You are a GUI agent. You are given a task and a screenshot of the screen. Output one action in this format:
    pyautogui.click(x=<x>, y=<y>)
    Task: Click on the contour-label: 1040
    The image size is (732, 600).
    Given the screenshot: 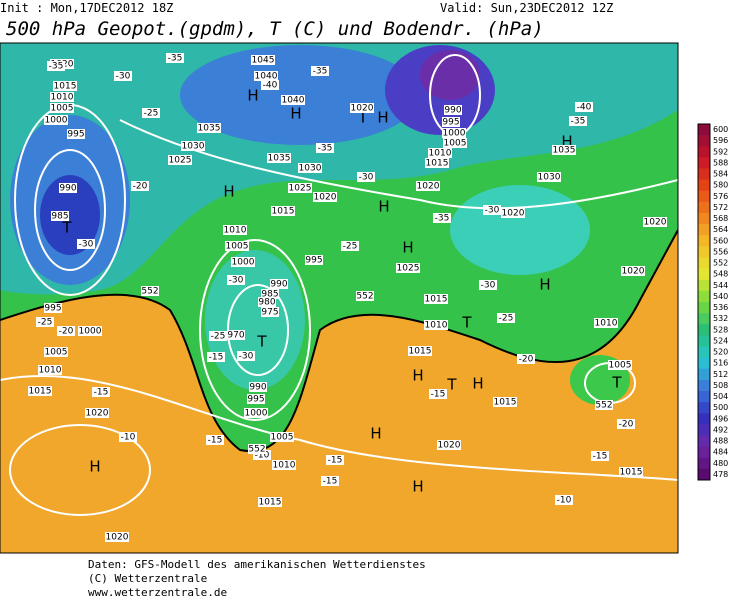 What is the action you would take?
    pyautogui.click(x=293, y=101)
    